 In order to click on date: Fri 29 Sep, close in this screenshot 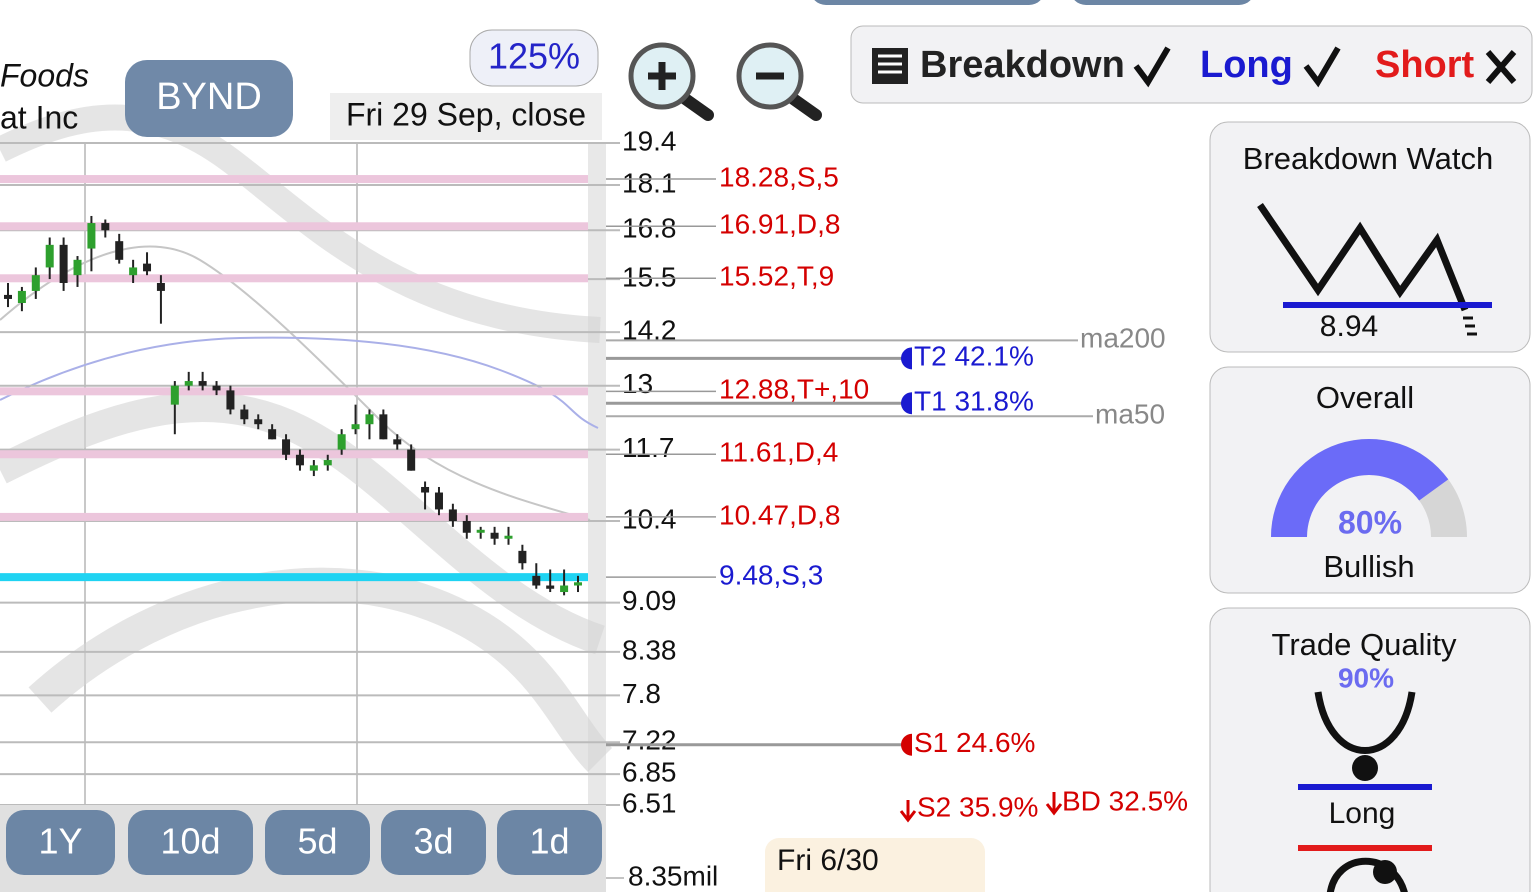, I will do `click(466, 114)`.